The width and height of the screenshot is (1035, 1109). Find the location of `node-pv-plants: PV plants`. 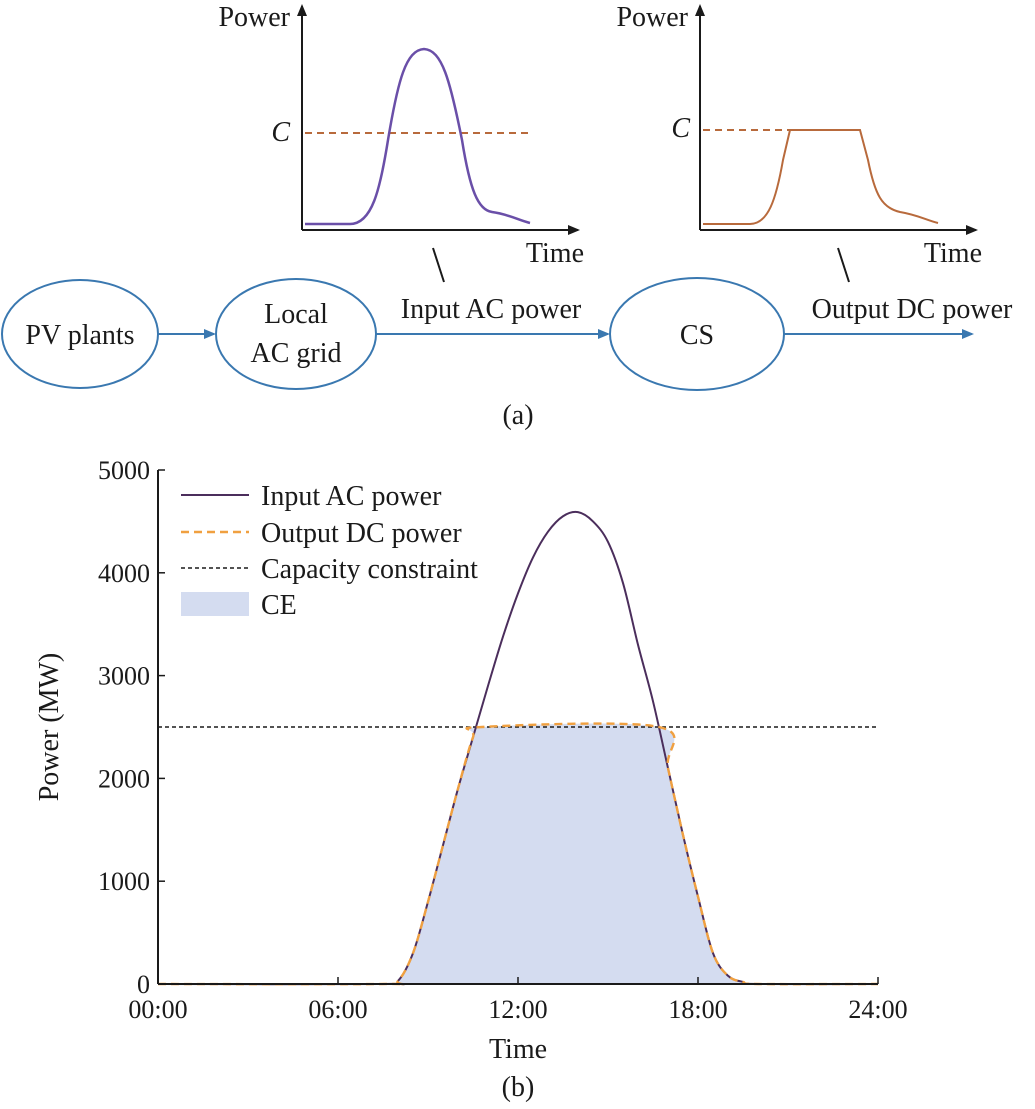

node-pv-plants: PV plants is located at coordinates (80, 334).